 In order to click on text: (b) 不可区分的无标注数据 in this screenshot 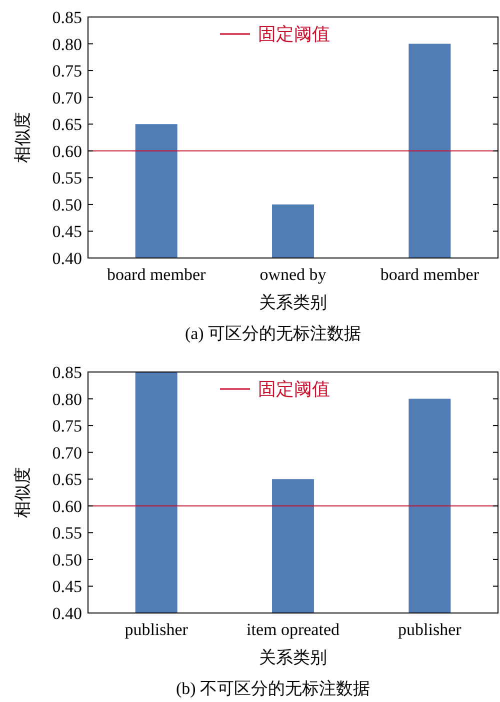, I will do `click(273, 688)`.